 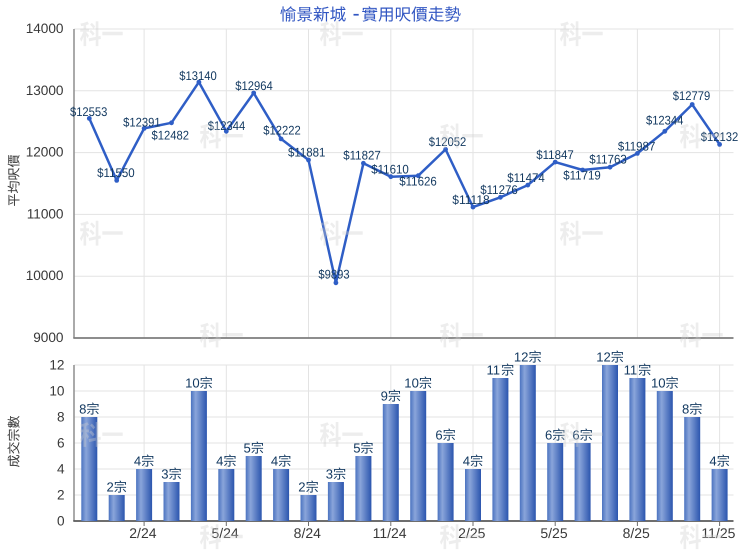 I want to click on svg-text: 11/24, so click(x=390, y=533).